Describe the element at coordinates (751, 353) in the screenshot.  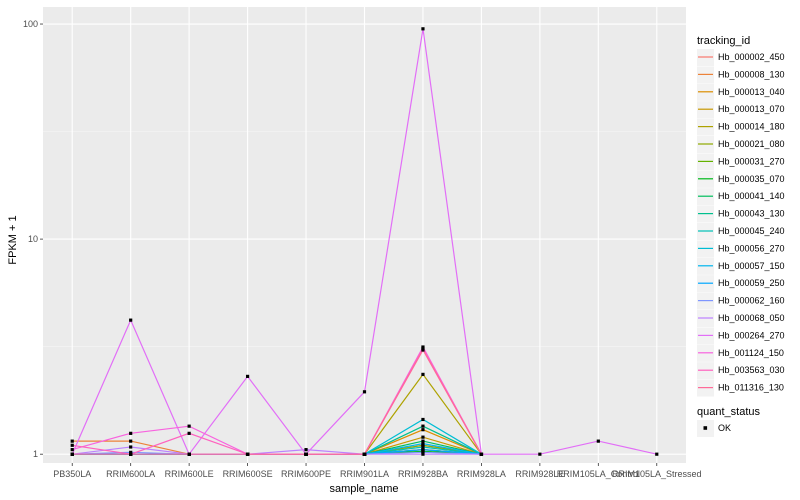
I see `legend-label: Hb_001124_150` at that location.